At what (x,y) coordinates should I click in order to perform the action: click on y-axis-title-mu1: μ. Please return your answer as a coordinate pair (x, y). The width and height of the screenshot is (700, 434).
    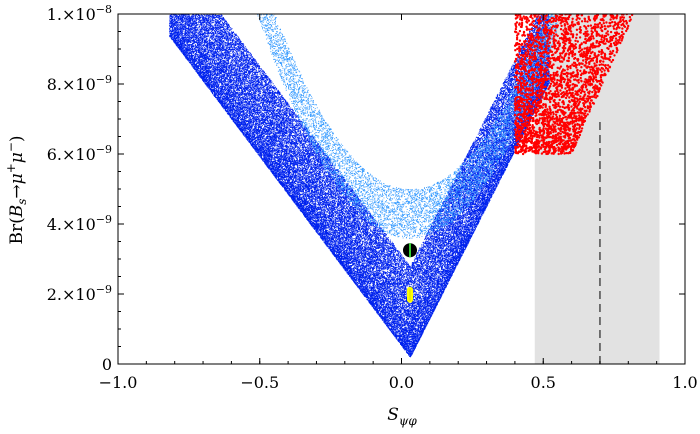
    Looking at the image, I should click on (17, 178).